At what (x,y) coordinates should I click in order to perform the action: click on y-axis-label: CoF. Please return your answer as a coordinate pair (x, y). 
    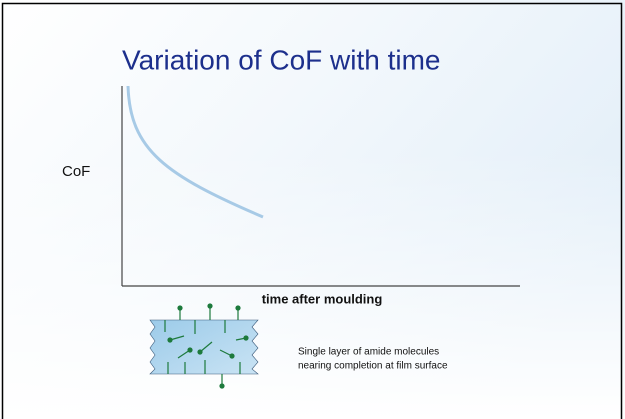
    Looking at the image, I should click on (76, 171).